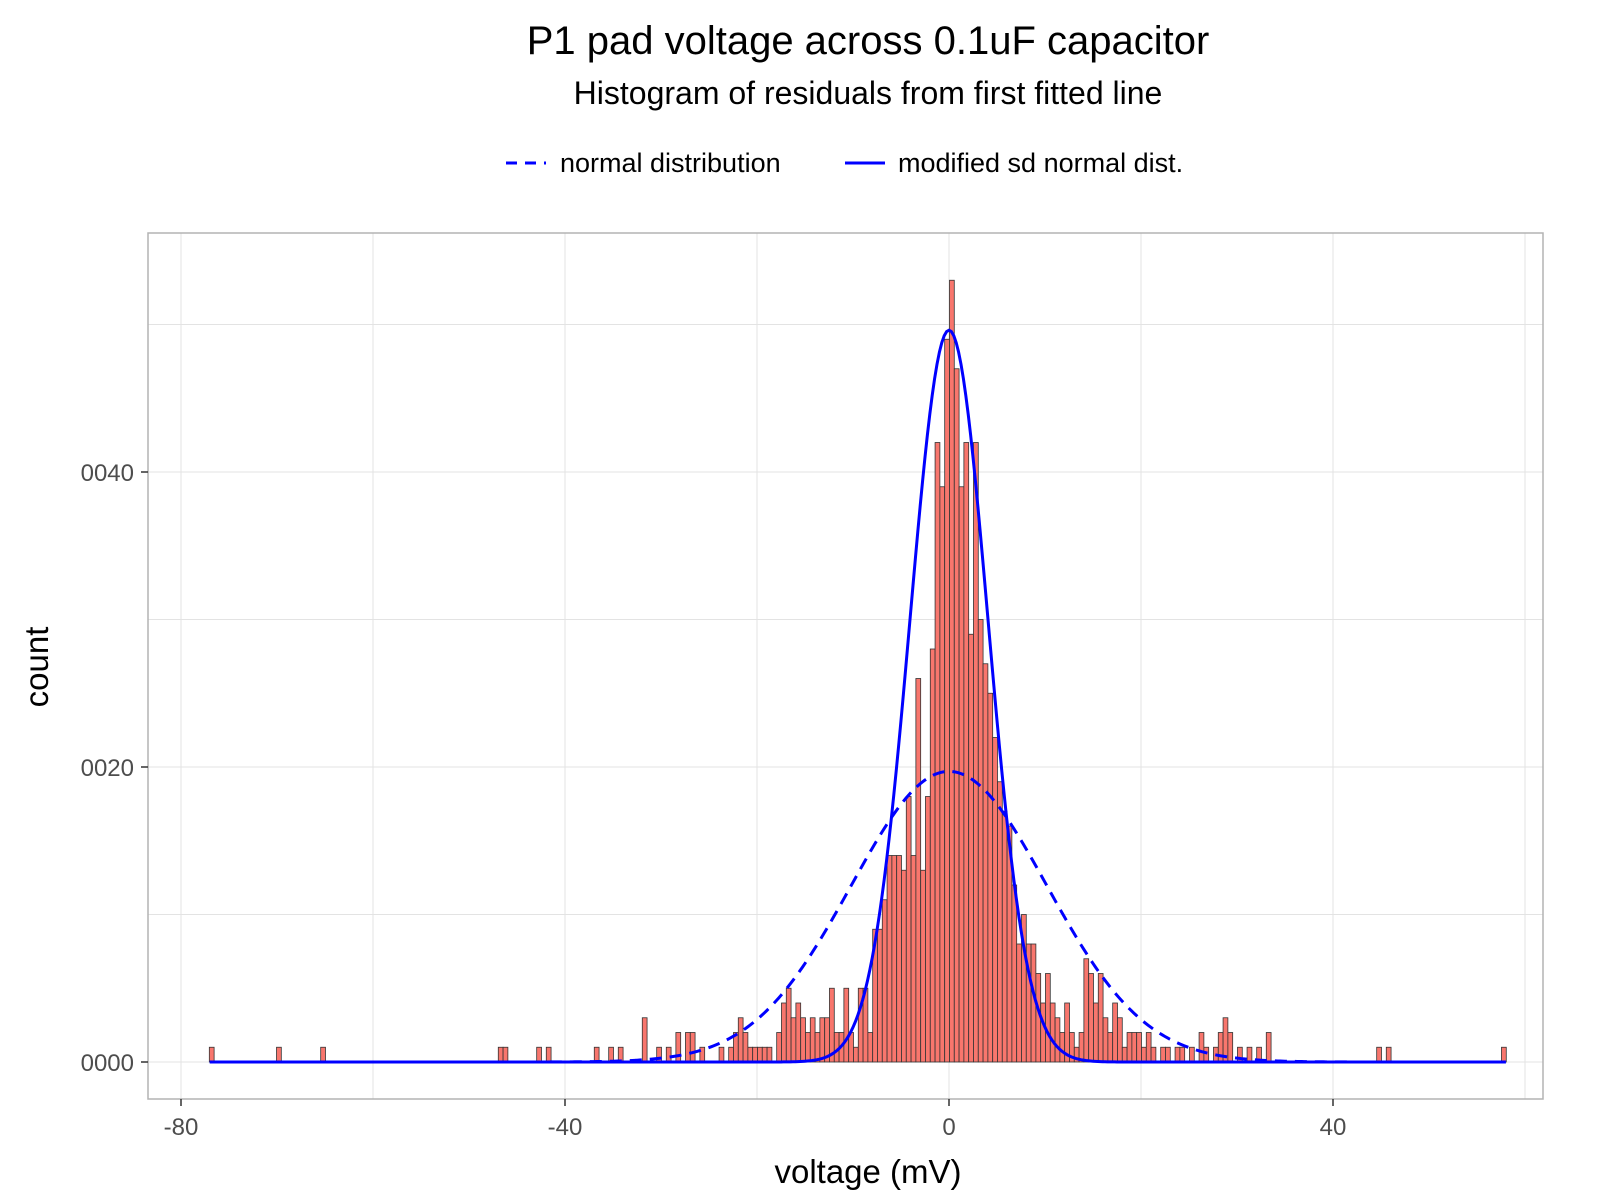  I want to click on x-tick-label: 40, so click(1333, 1127).